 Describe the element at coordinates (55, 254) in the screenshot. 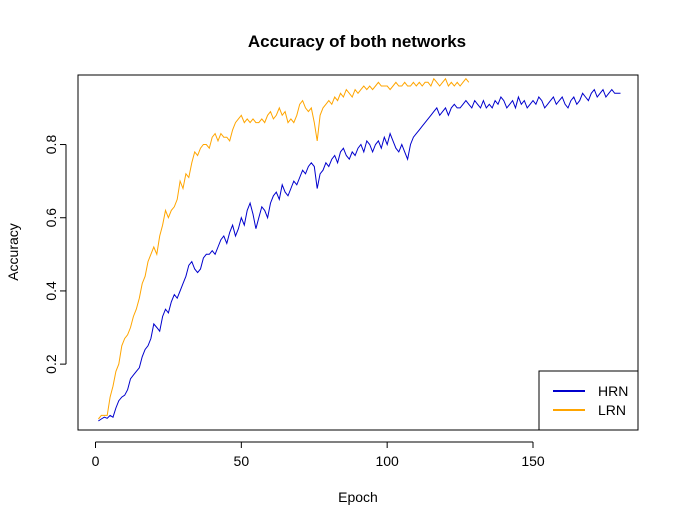

I see `y-axis: 0.2 0.4 0.6 0.8` at that location.